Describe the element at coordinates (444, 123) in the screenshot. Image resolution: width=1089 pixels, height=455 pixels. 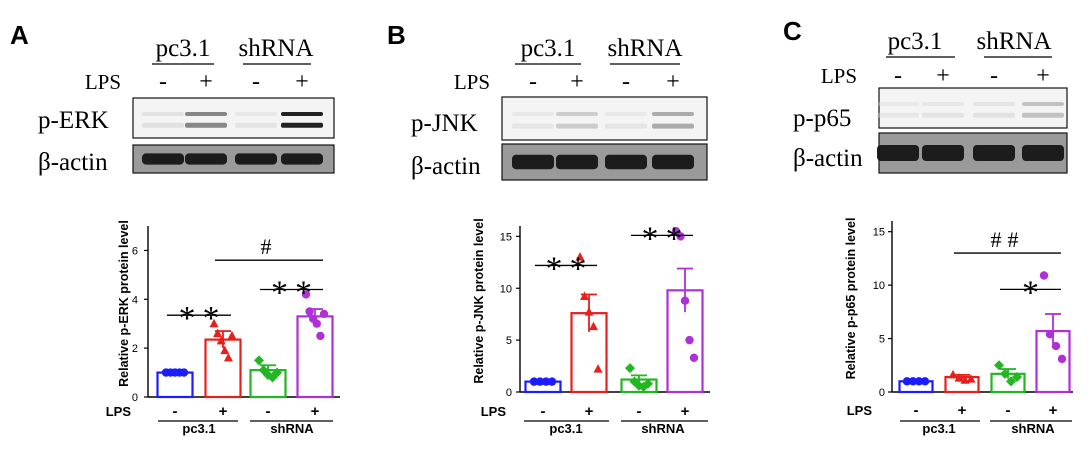
I see `blot-row-label: p-JNK` at that location.